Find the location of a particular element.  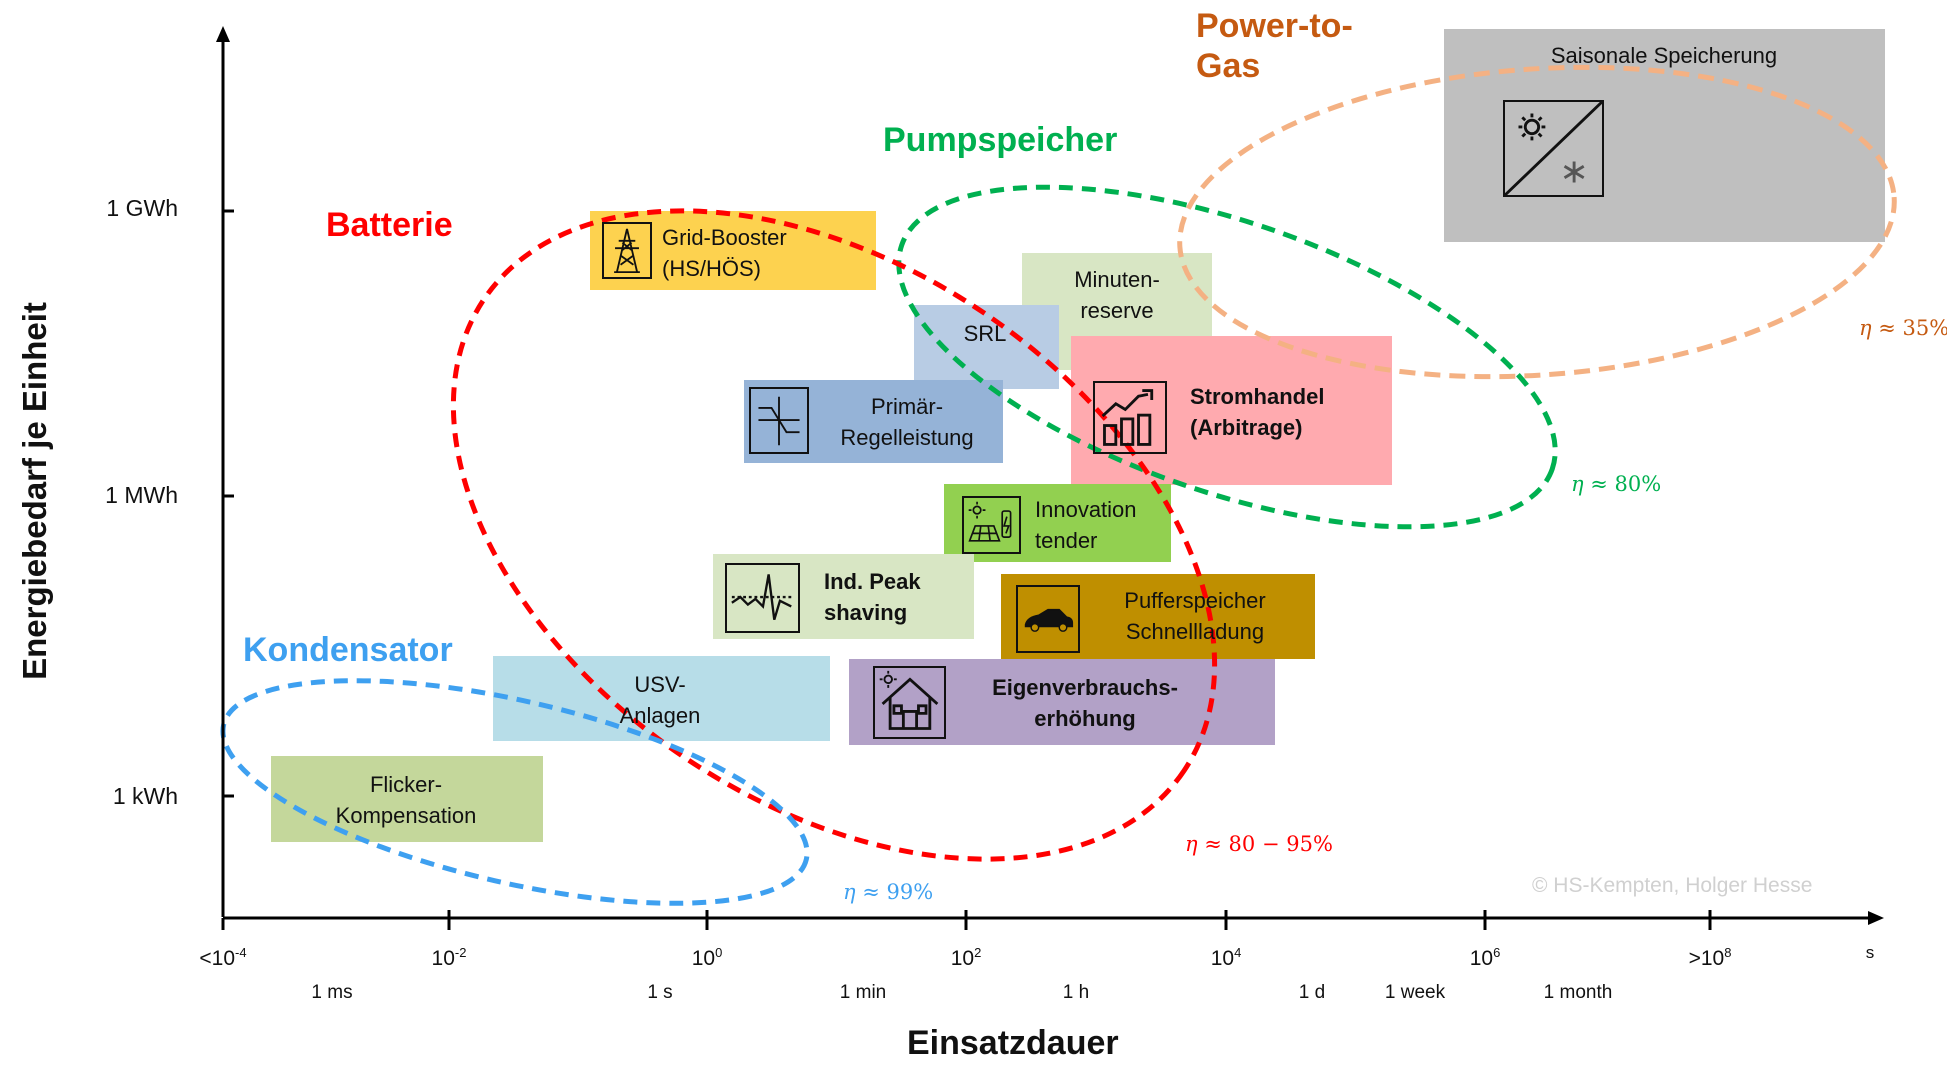

y-axis-arrow is located at coordinates (223, 34).